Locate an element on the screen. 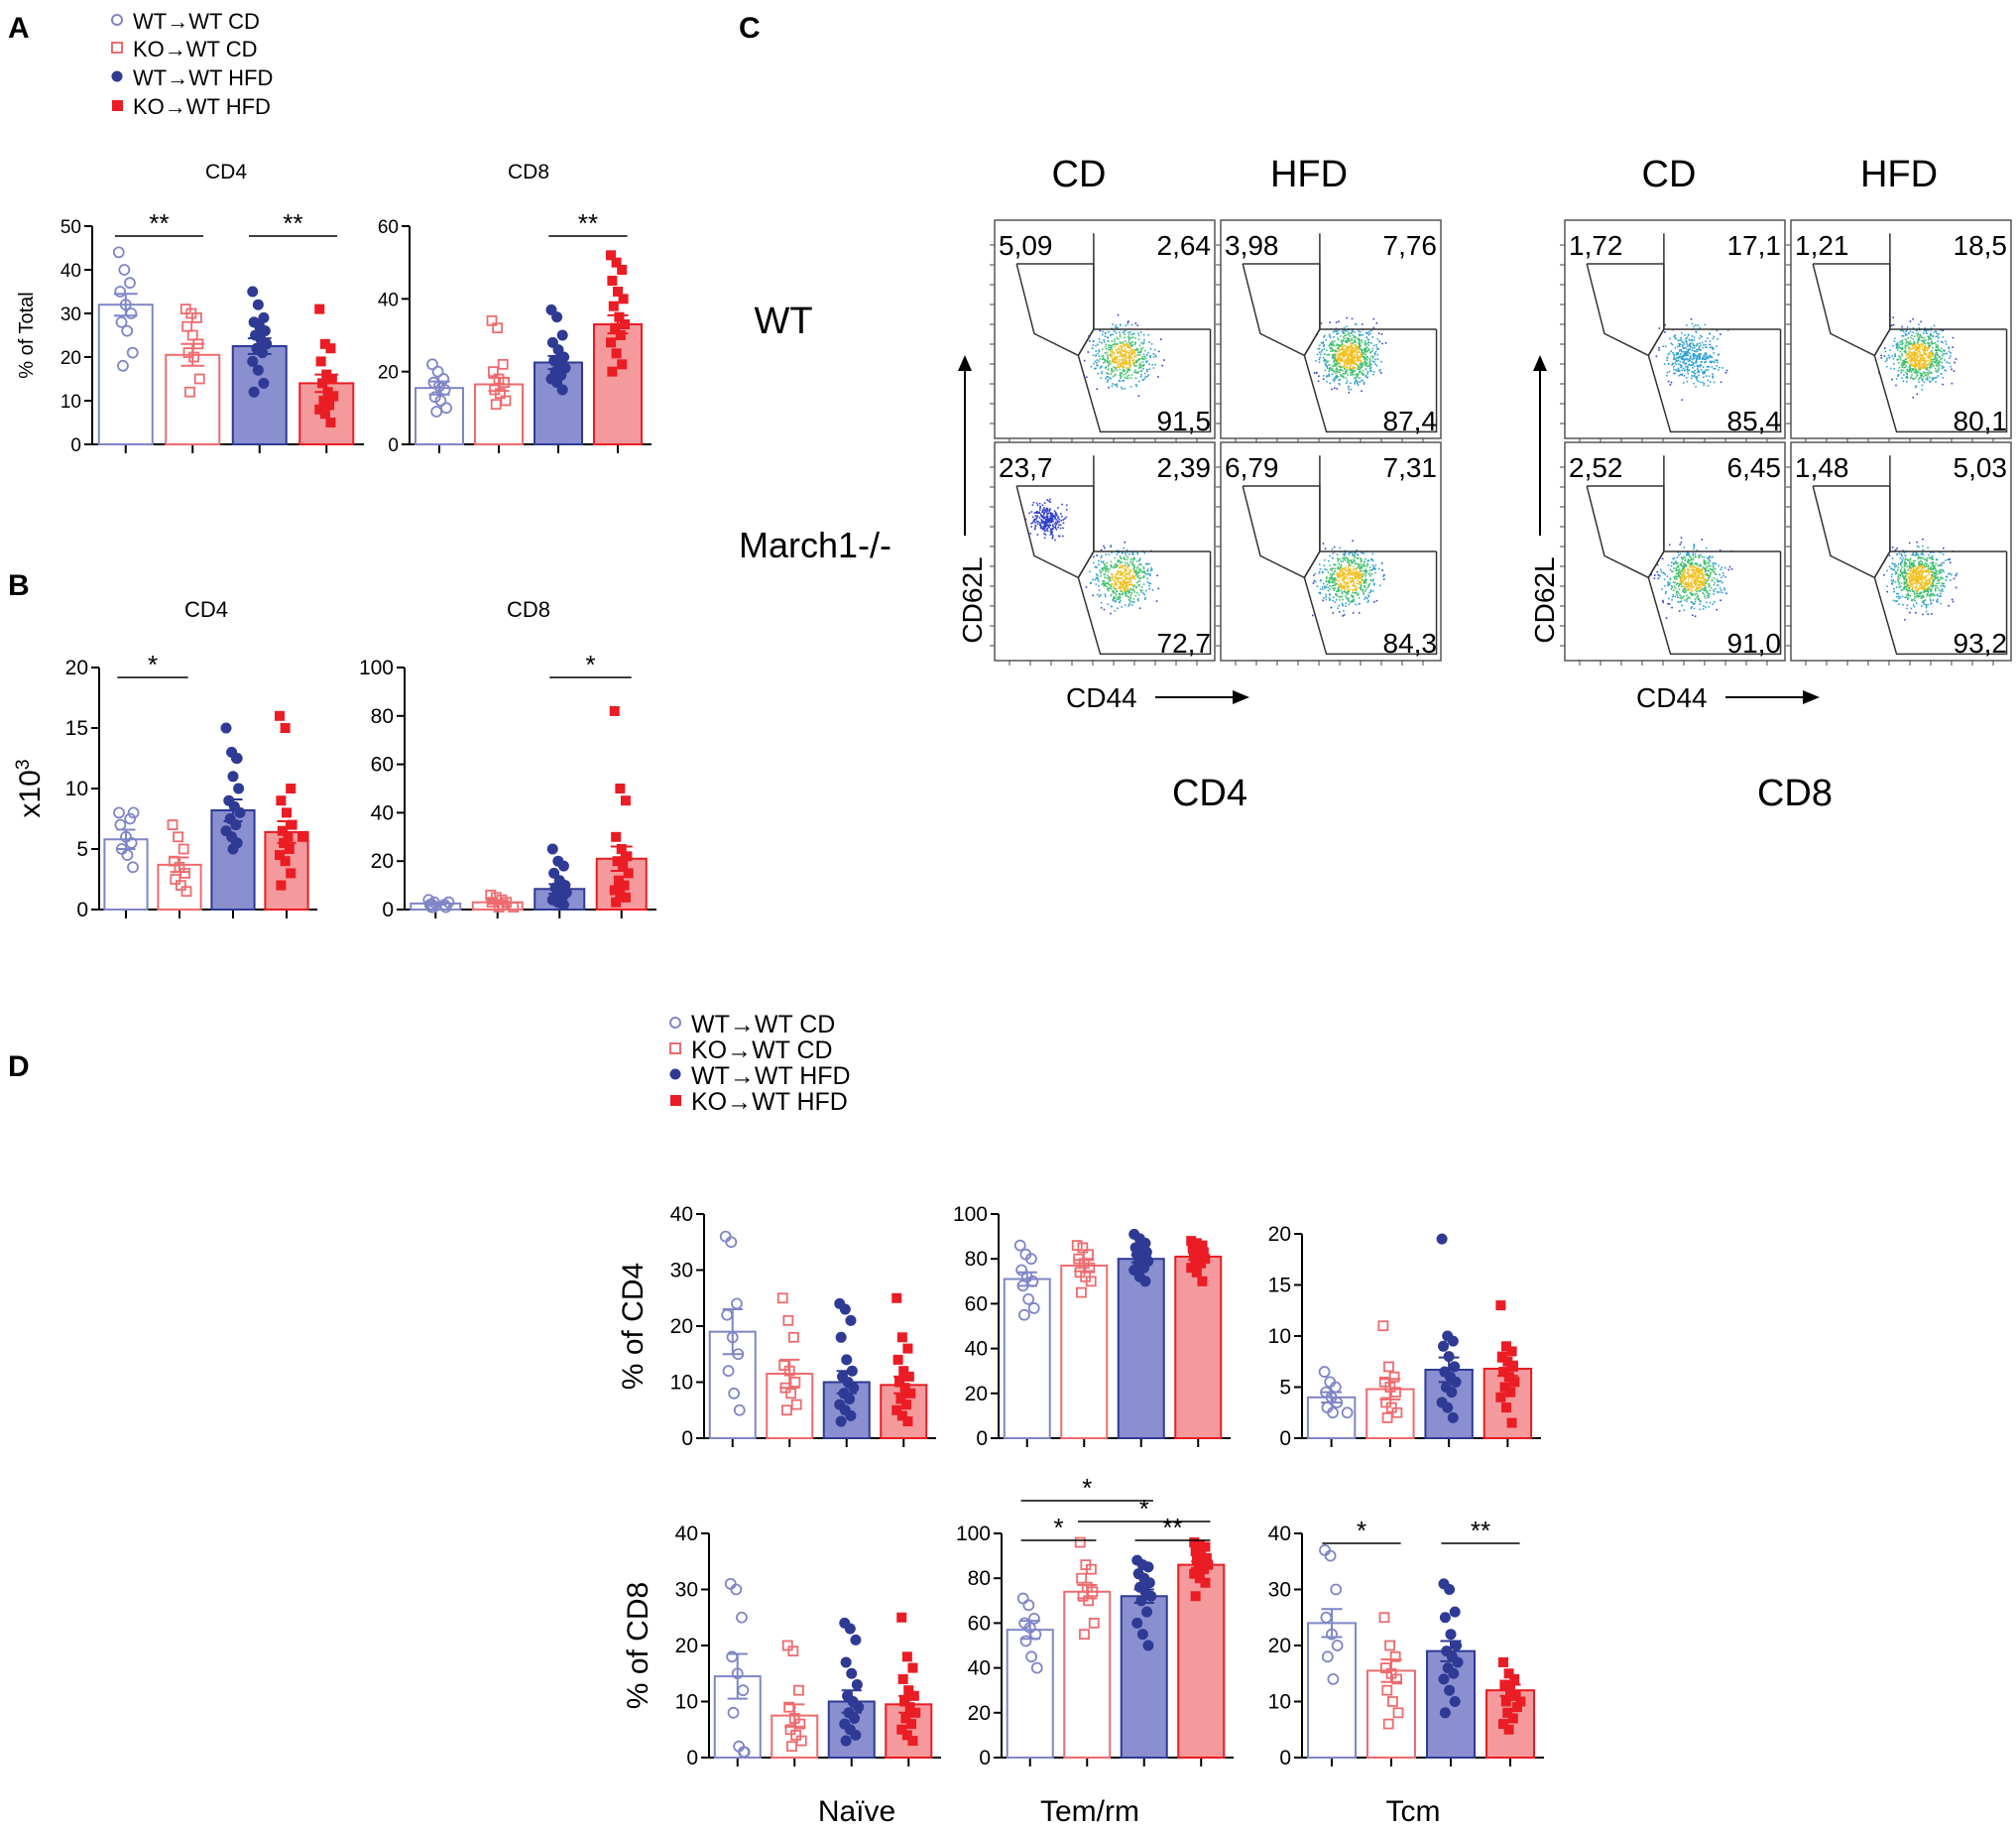 Image resolution: width=2016 pixels, height=1827 pixels. y-tick-label: 10 is located at coordinates (1279, 1337).